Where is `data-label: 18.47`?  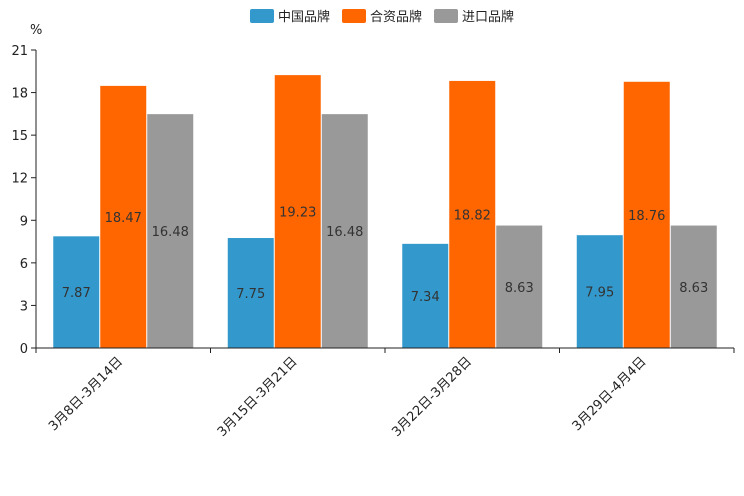
data-label: 18.47 is located at coordinates (123, 218).